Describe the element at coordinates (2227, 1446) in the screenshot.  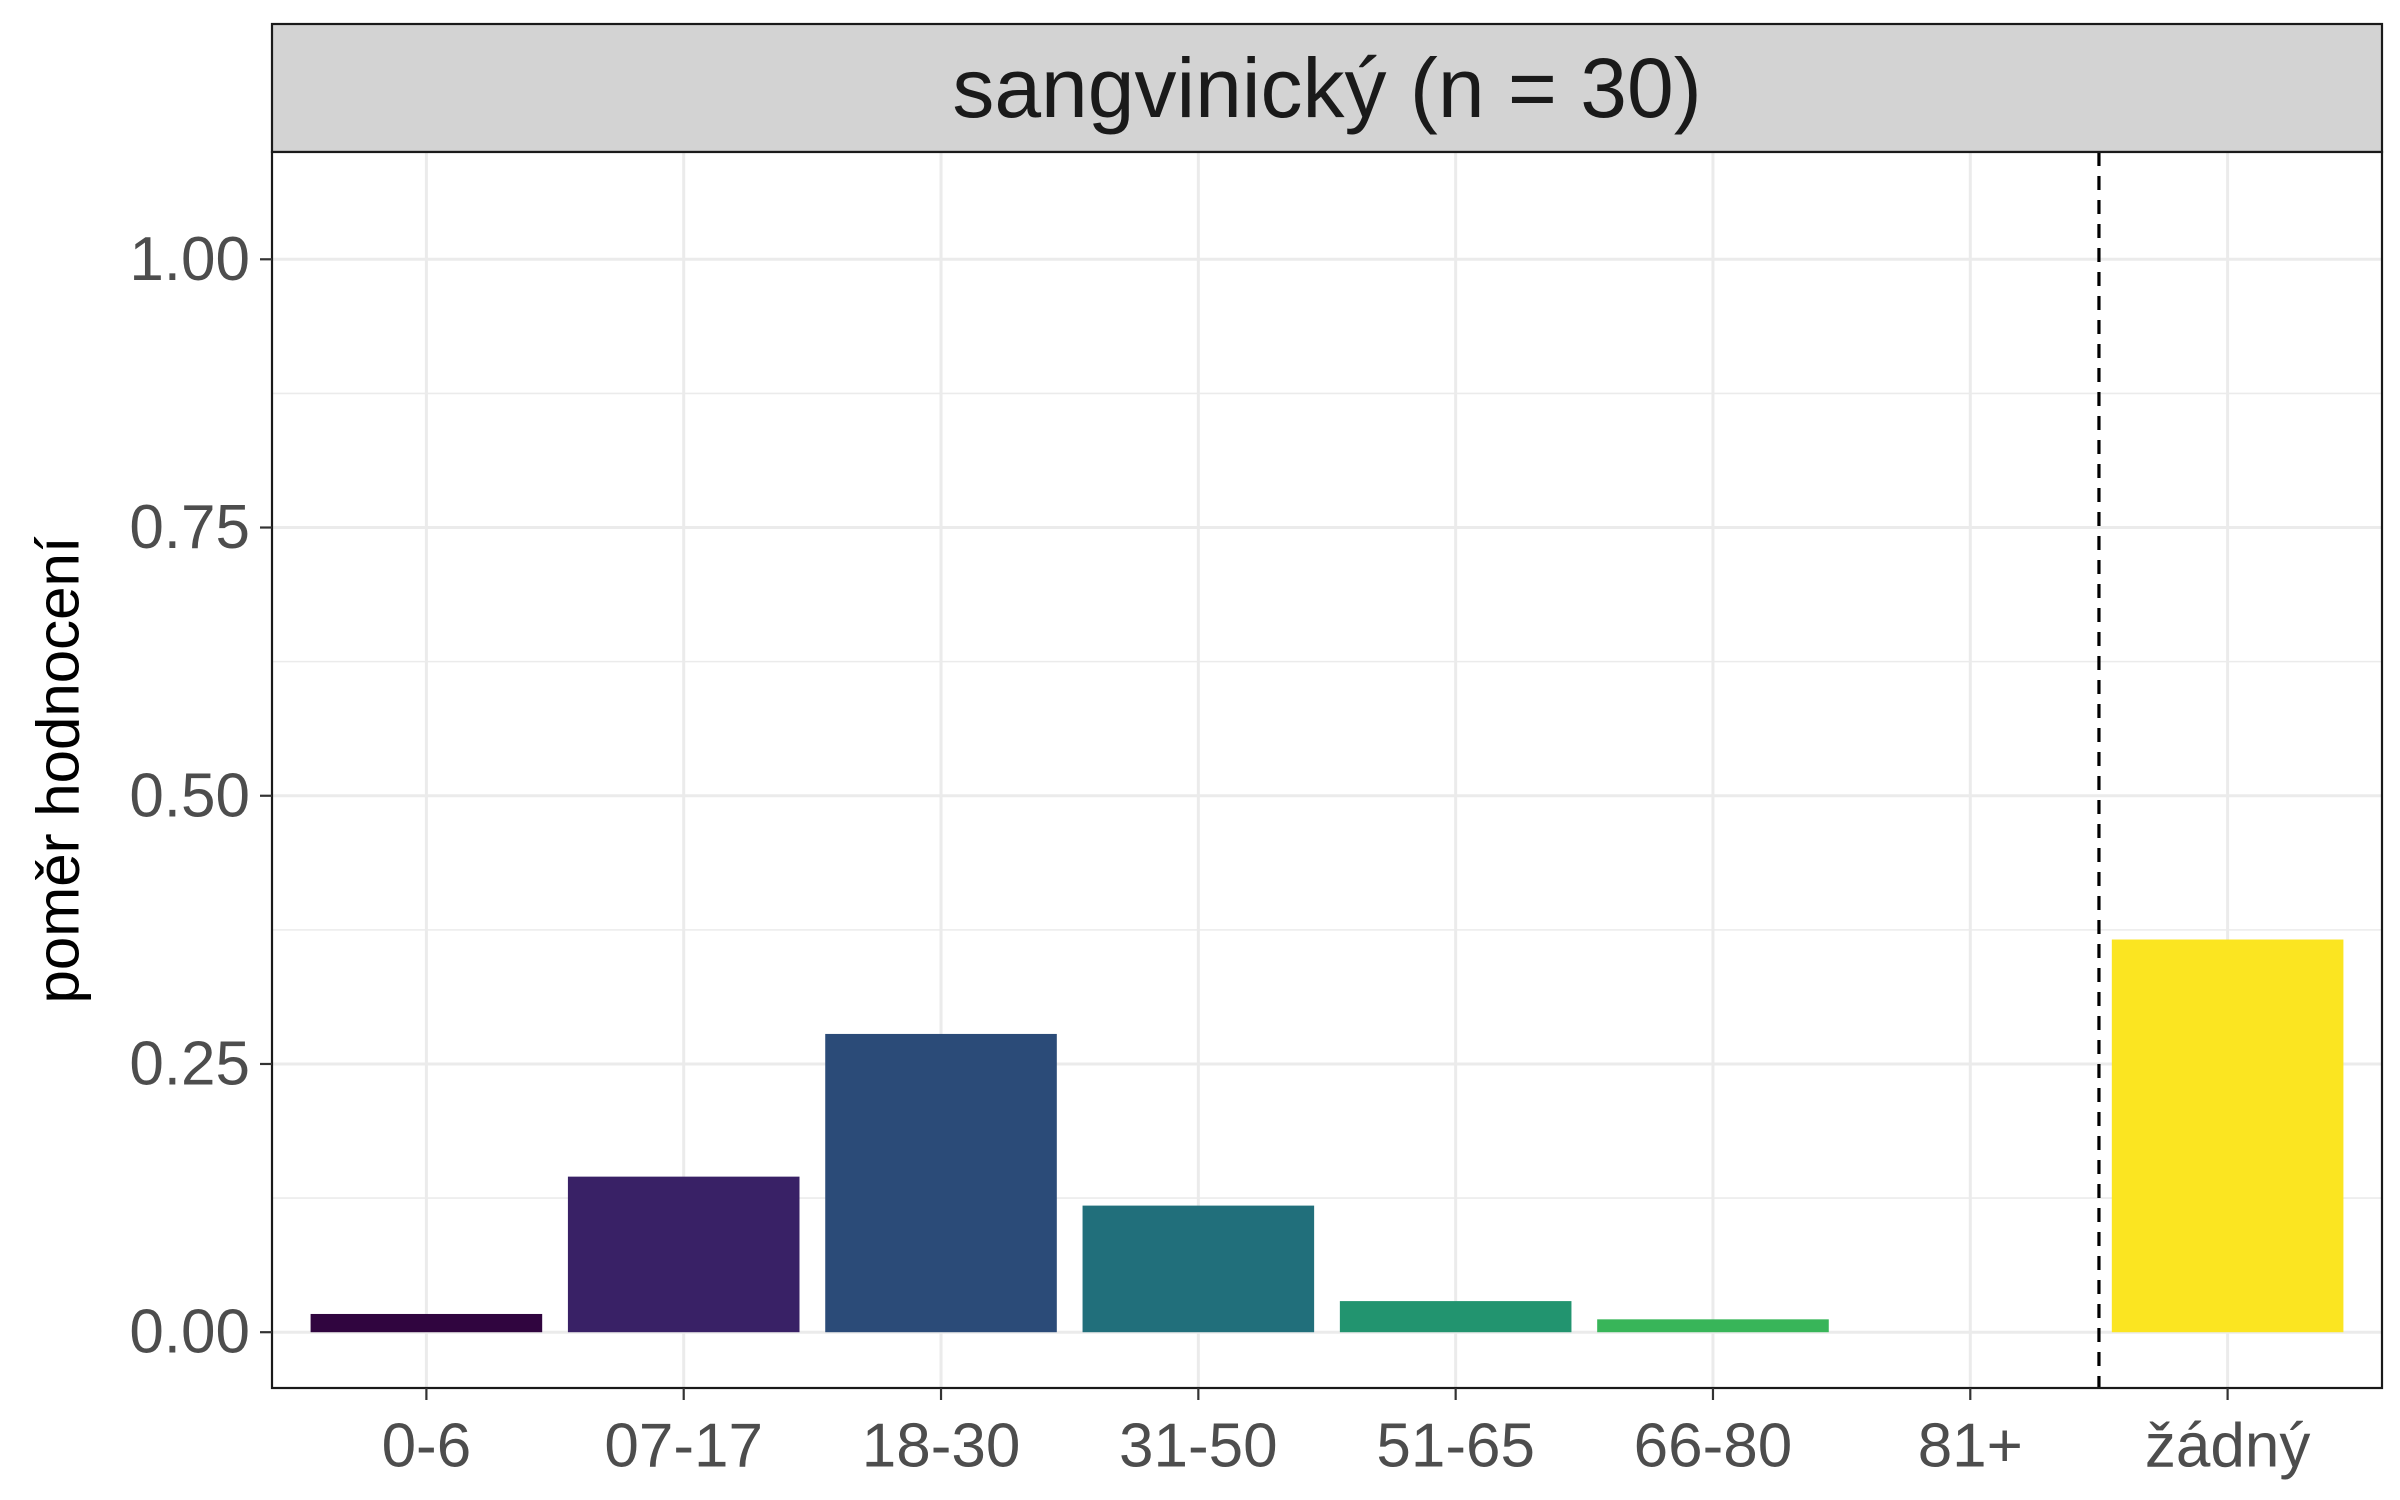
I see `x-tick-label: žádný` at that location.